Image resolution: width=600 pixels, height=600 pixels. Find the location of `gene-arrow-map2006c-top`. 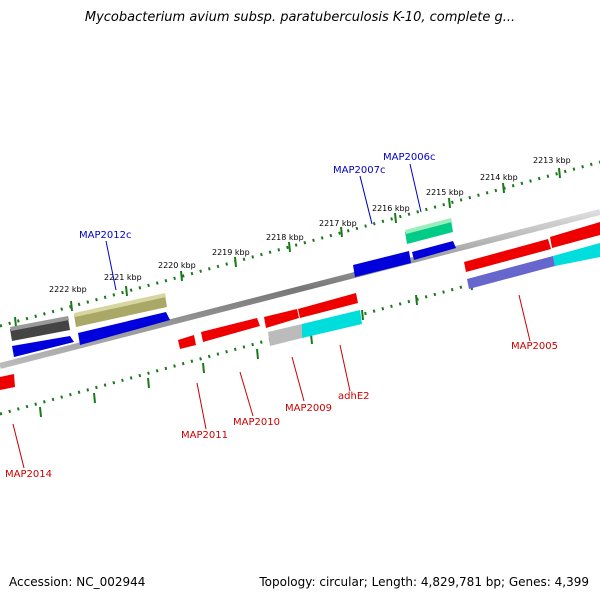

gene-arrow-map2006c-top is located at coordinates (428, 226).